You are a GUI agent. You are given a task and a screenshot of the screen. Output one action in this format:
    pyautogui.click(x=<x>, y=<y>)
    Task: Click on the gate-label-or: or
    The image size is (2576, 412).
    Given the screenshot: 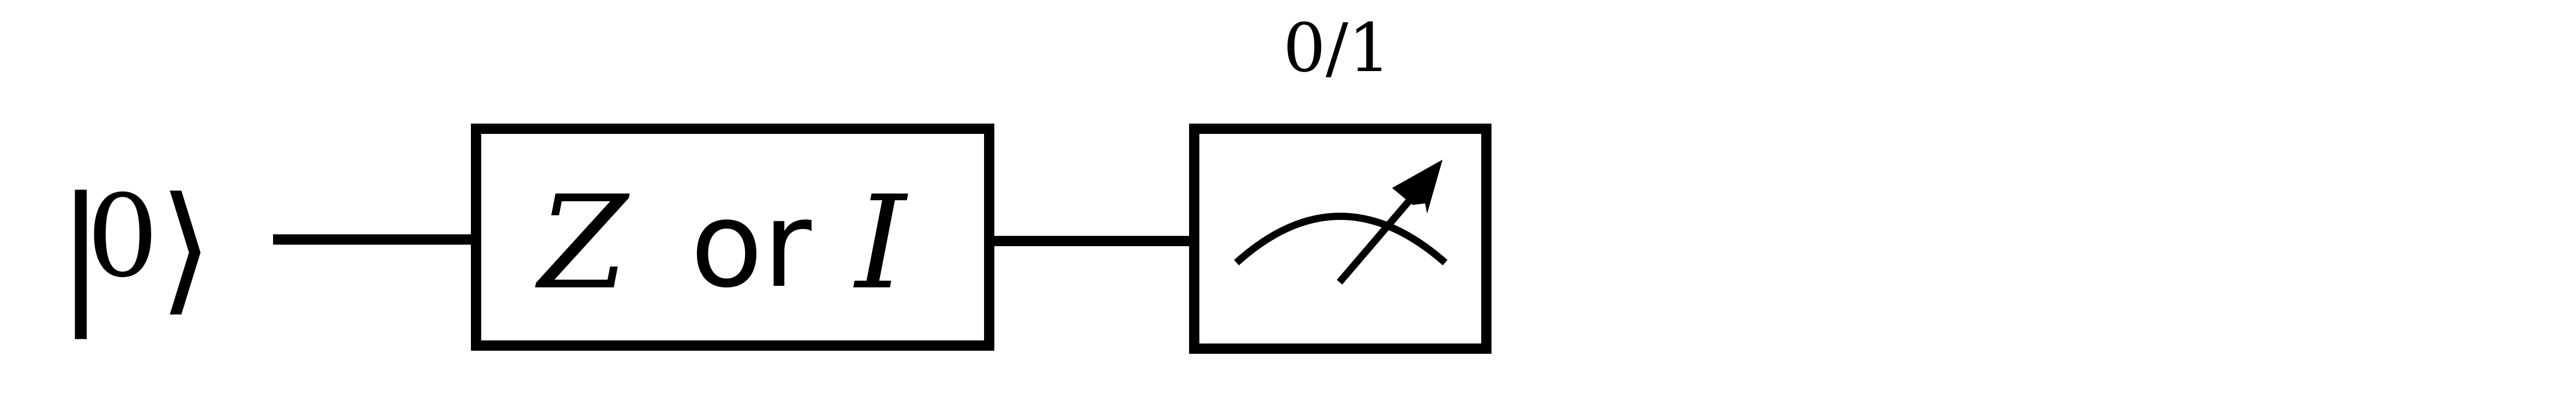 What is the action you would take?
    pyautogui.click(x=751, y=245)
    